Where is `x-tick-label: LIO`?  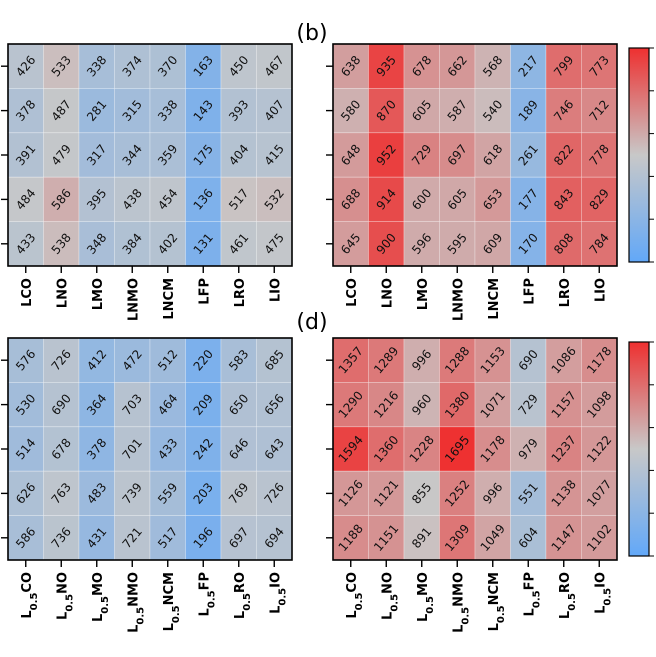 x-tick-label: LIO is located at coordinates (600, 290).